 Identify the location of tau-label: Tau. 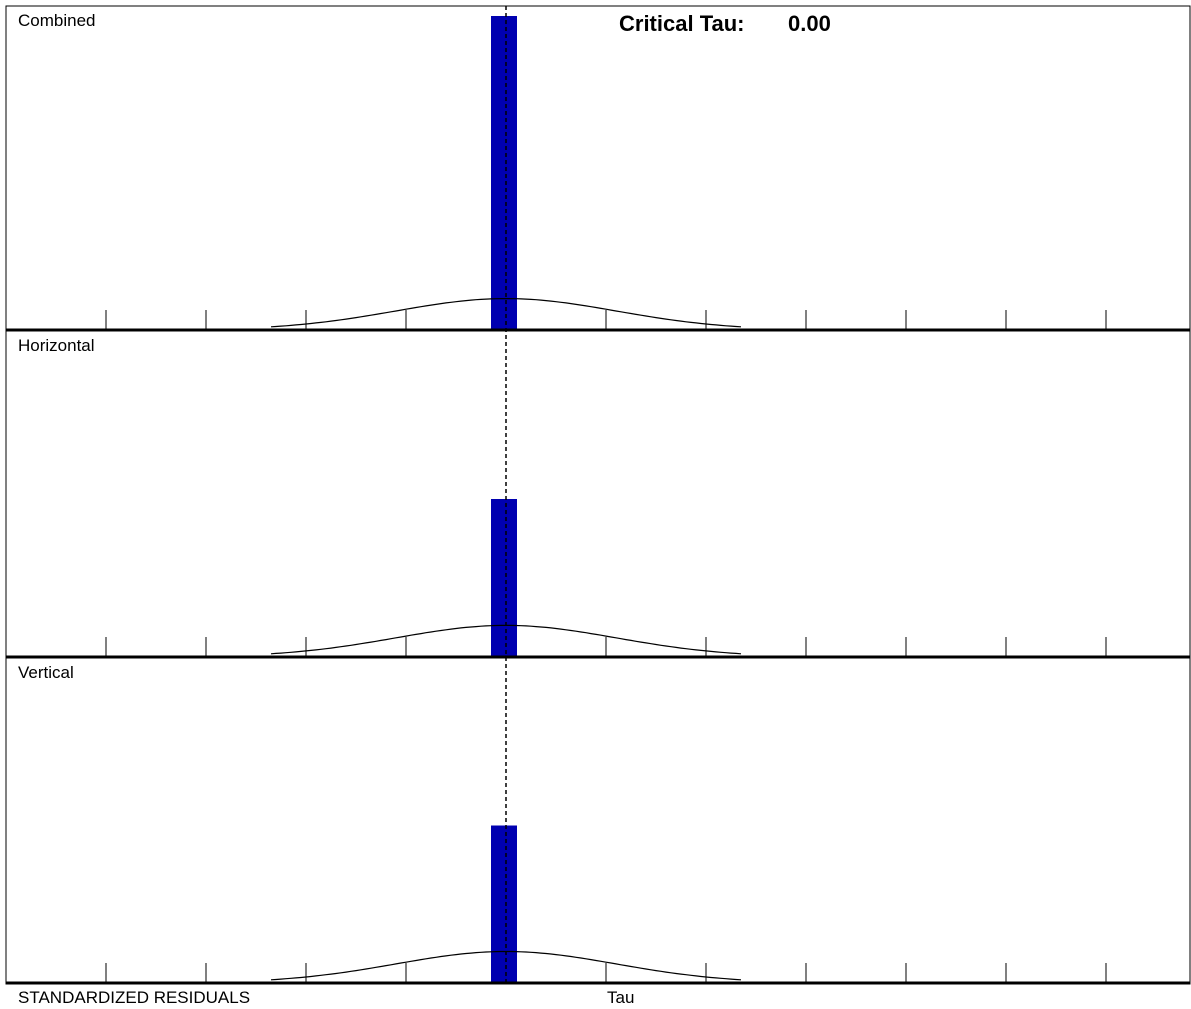
(620, 997).